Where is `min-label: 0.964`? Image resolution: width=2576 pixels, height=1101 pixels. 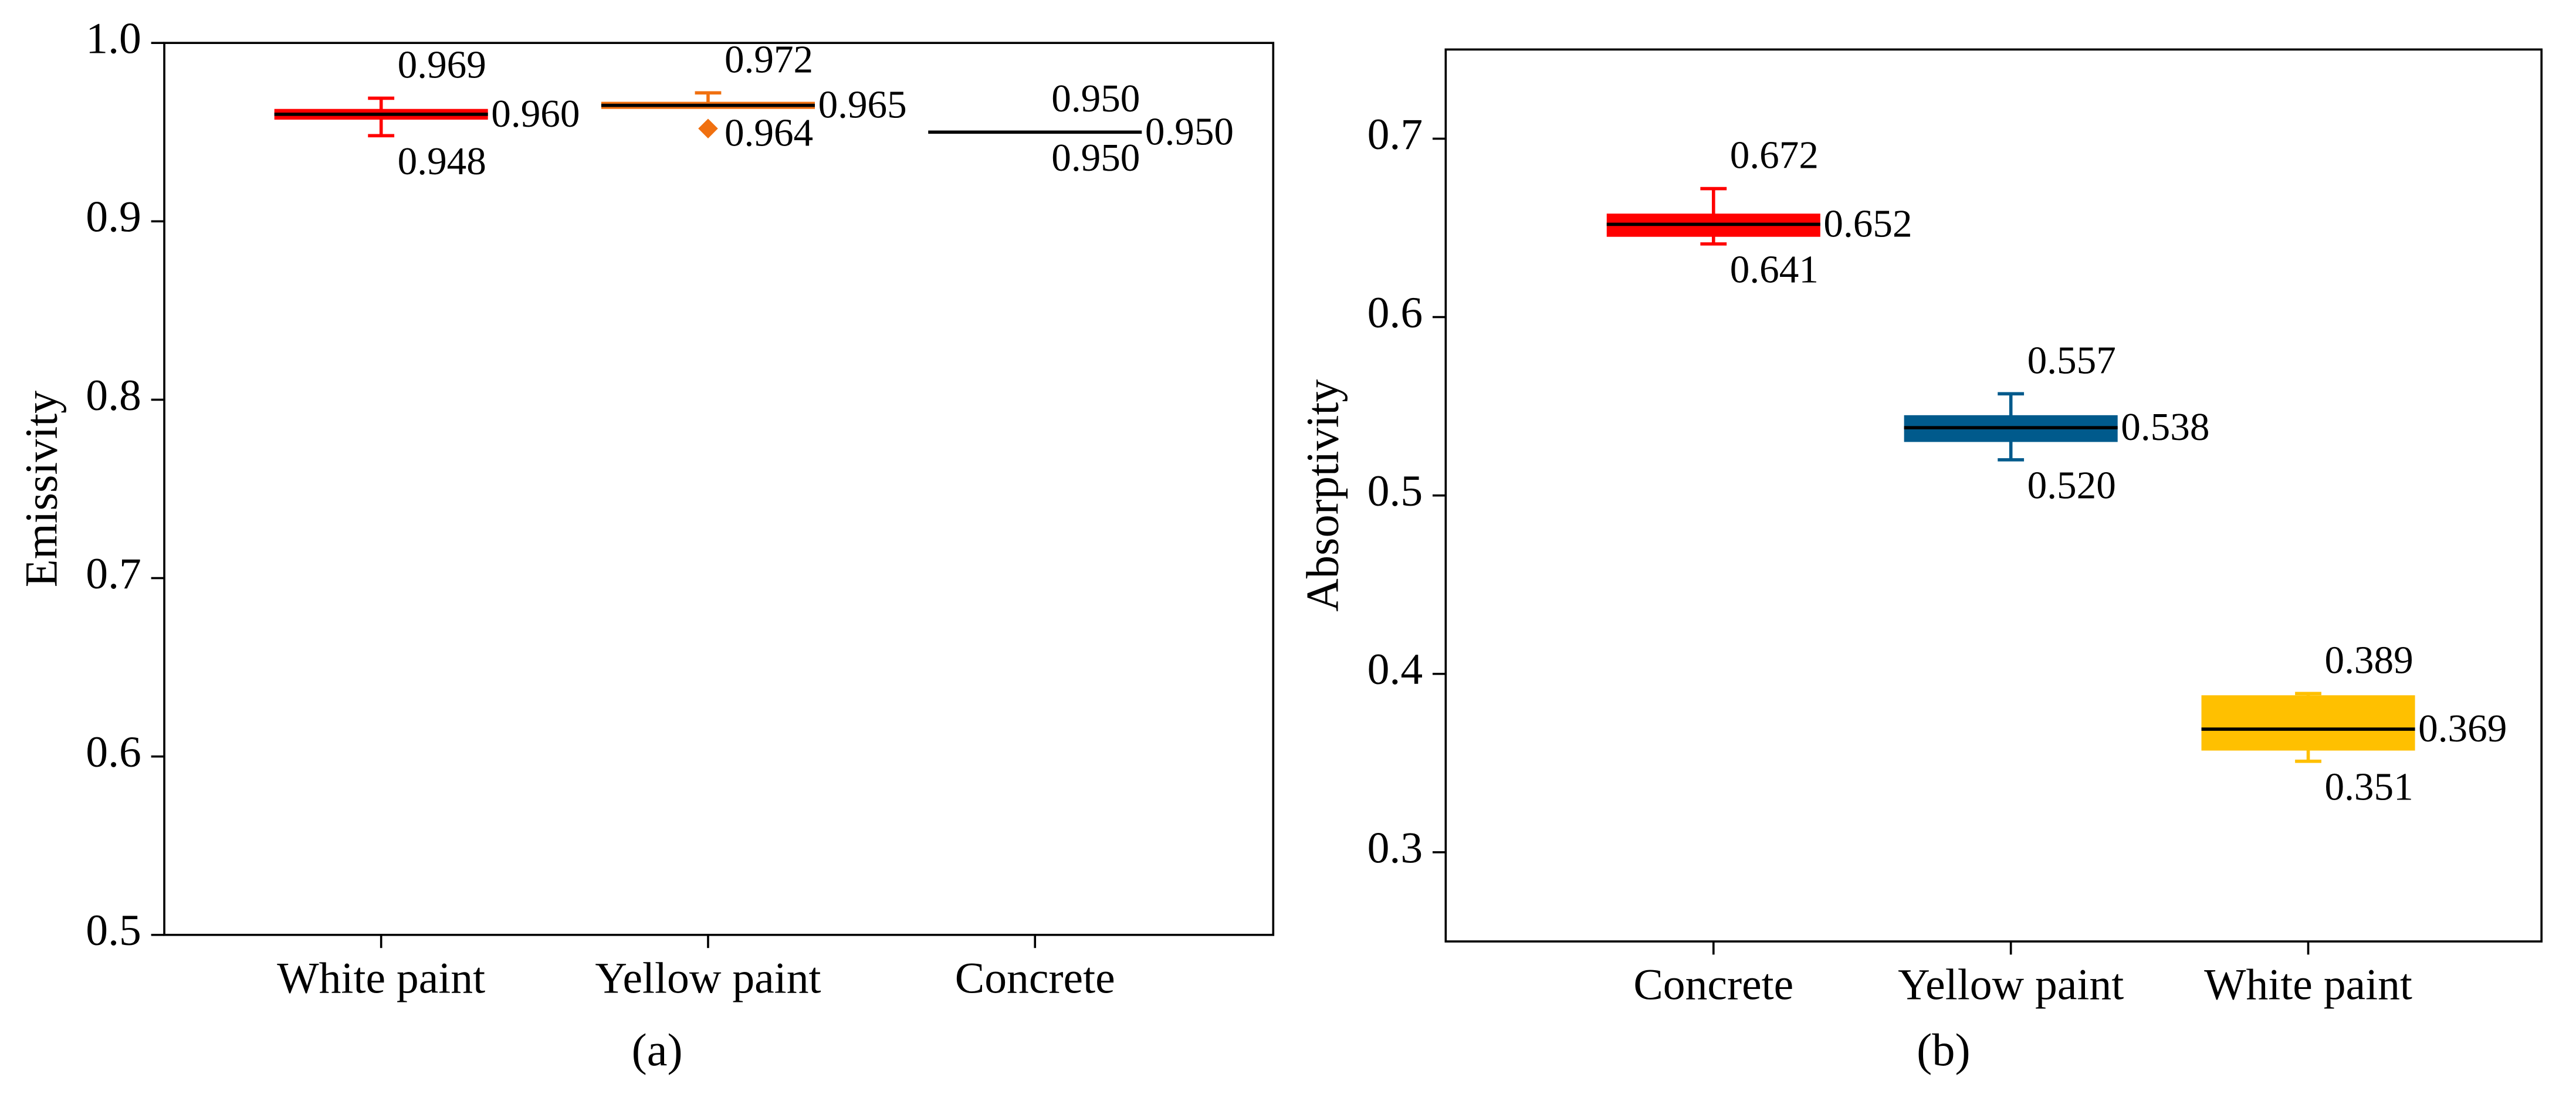
min-label: 0.964 is located at coordinates (769, 132).